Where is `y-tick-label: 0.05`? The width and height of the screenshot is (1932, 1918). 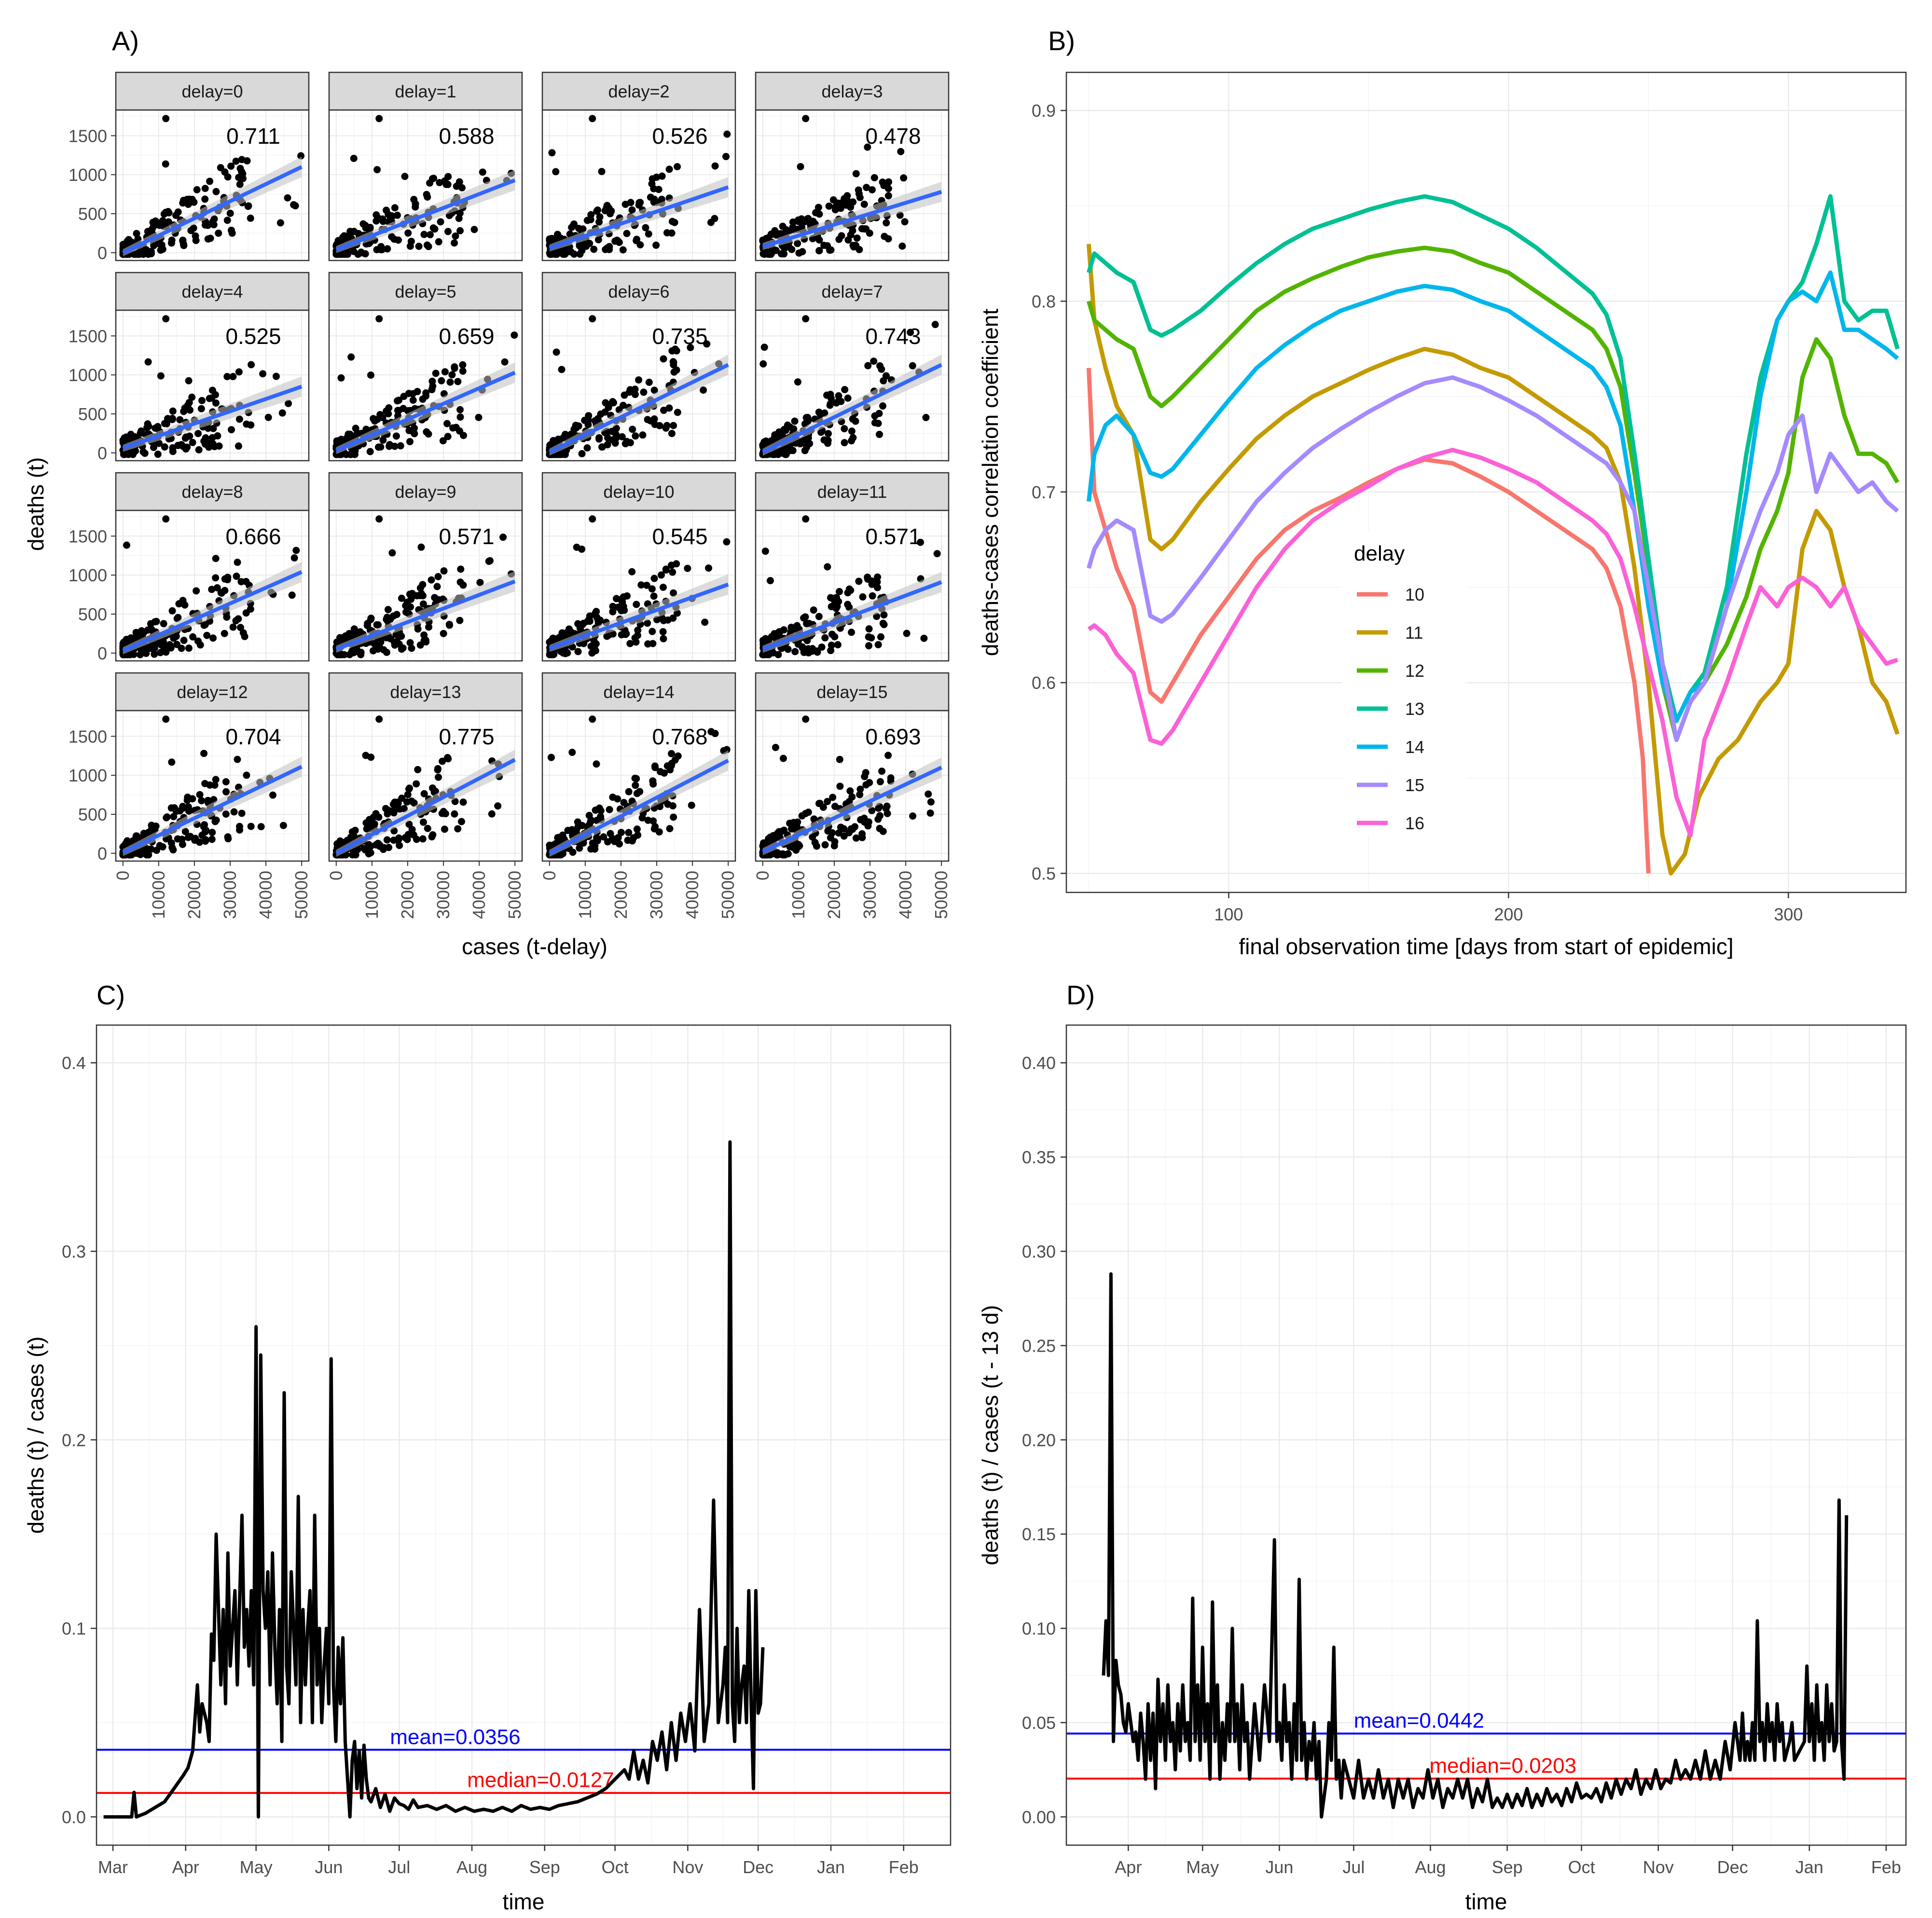
y-tick-label: 0.05 is located at coordinates (1039, 1723).